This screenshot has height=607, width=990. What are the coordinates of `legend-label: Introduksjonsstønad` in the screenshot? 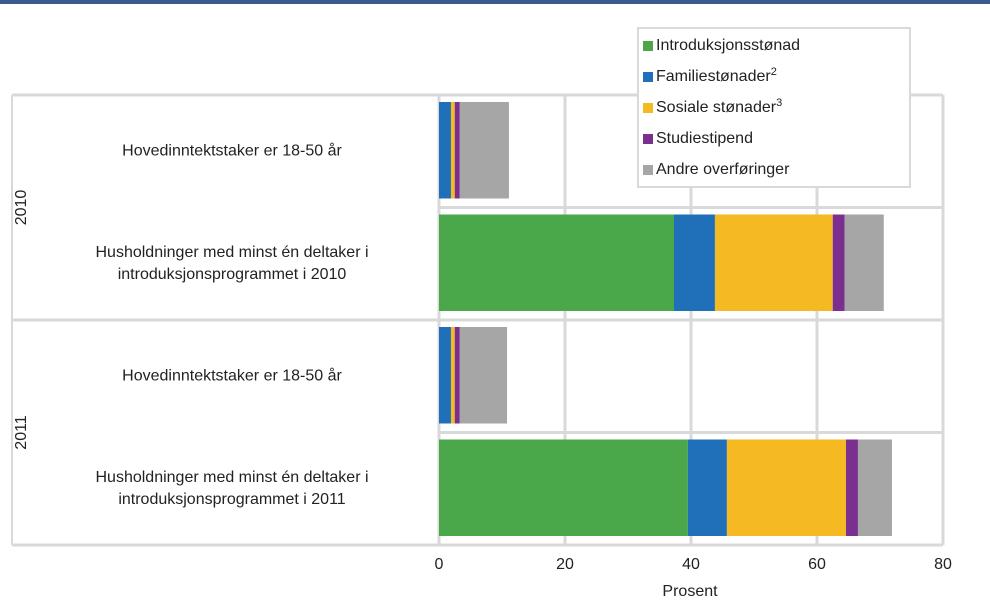 It's located at (728, 45).